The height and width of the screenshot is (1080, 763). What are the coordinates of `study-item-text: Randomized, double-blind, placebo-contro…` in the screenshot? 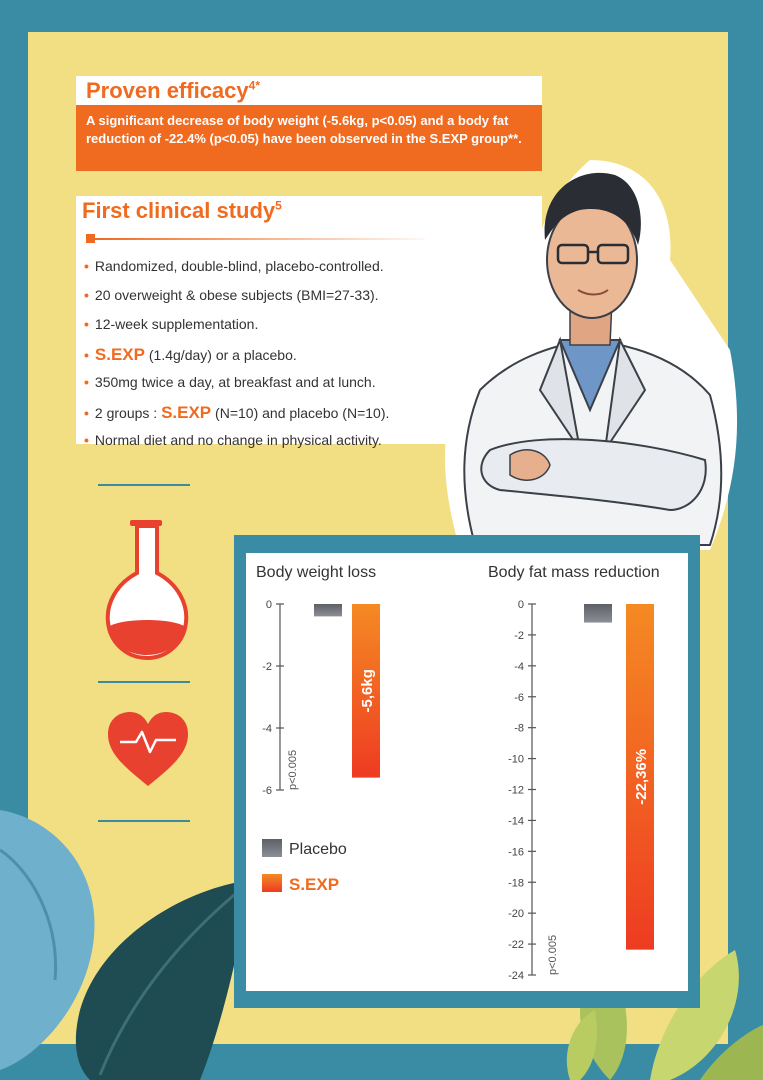 It's located at (239, 266).